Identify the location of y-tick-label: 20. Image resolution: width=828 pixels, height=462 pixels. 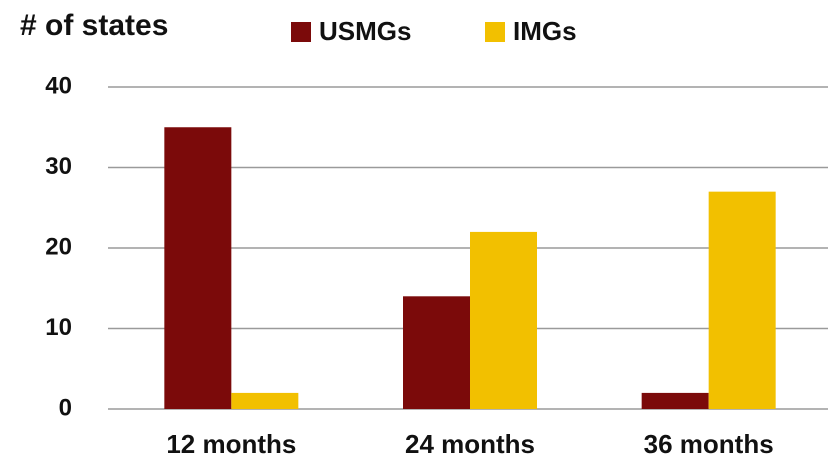
(58, 246).